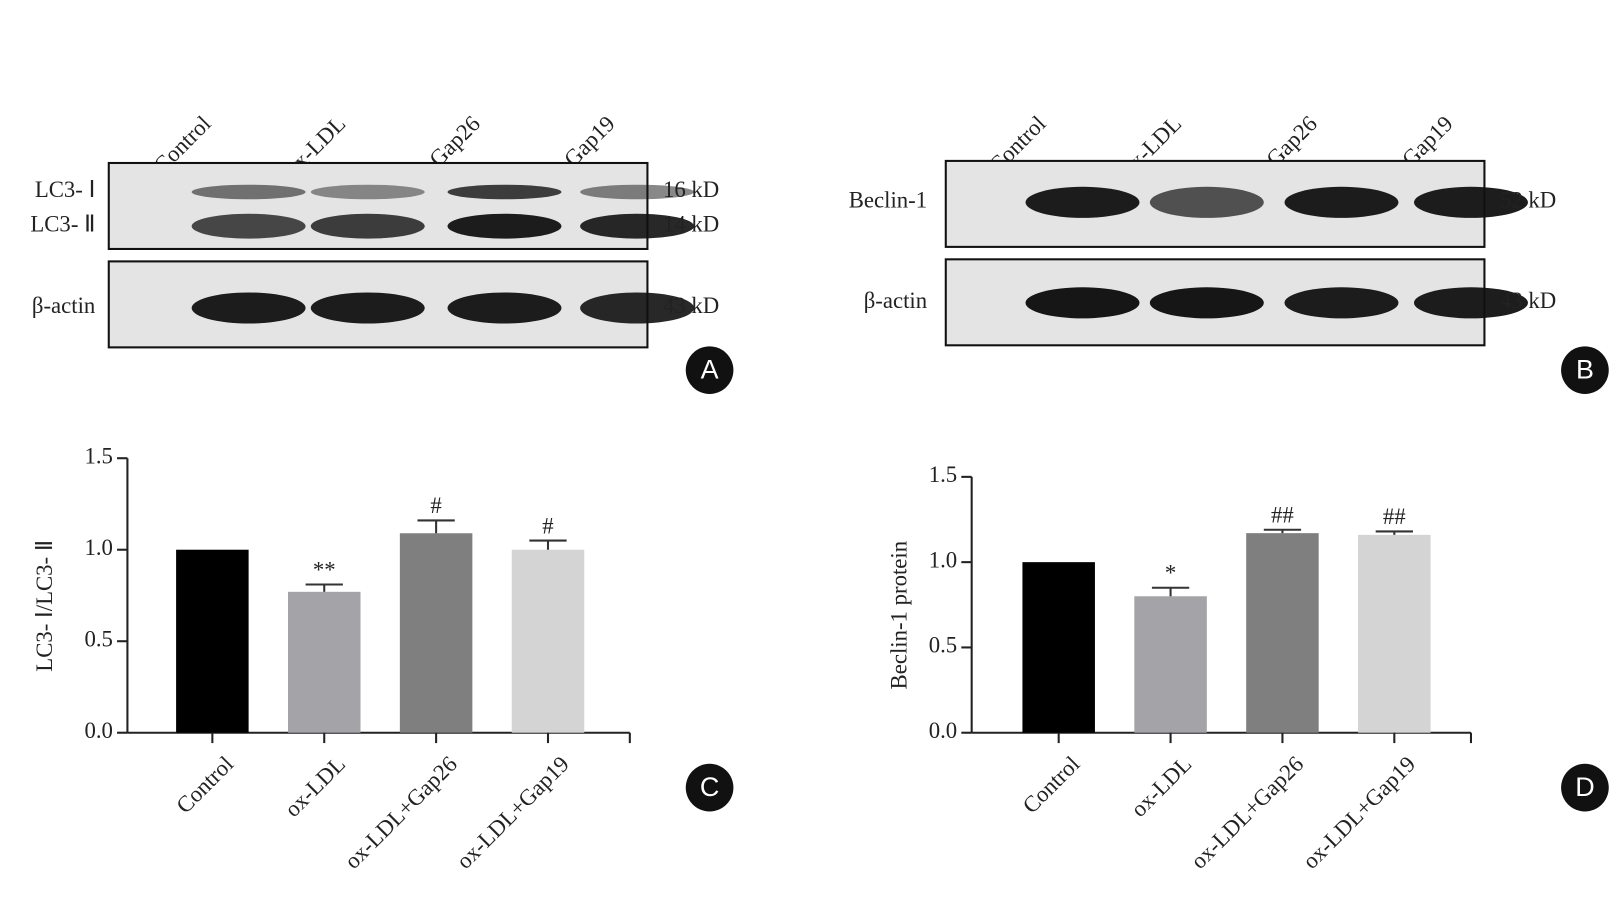 The image size is (1616, 904). I want to click on significance: *, so click(1170, 573).